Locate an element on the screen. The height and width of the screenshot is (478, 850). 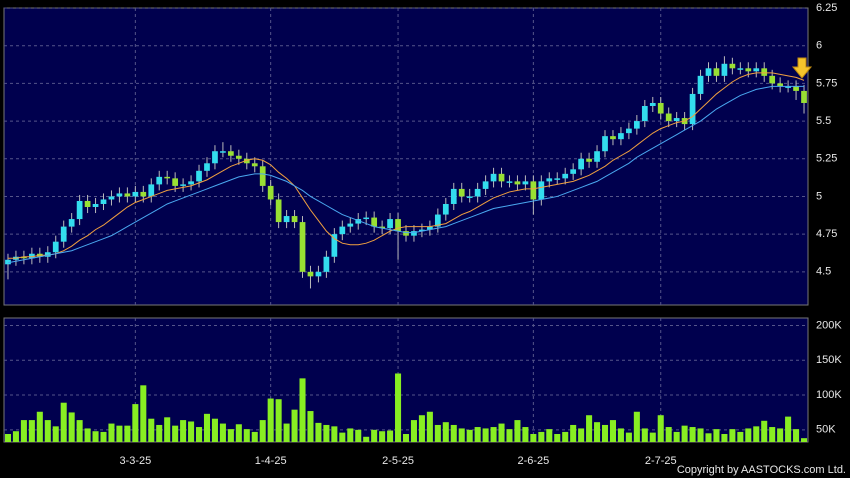
y-tick-label: 50K is located at coordinates (826, 430).